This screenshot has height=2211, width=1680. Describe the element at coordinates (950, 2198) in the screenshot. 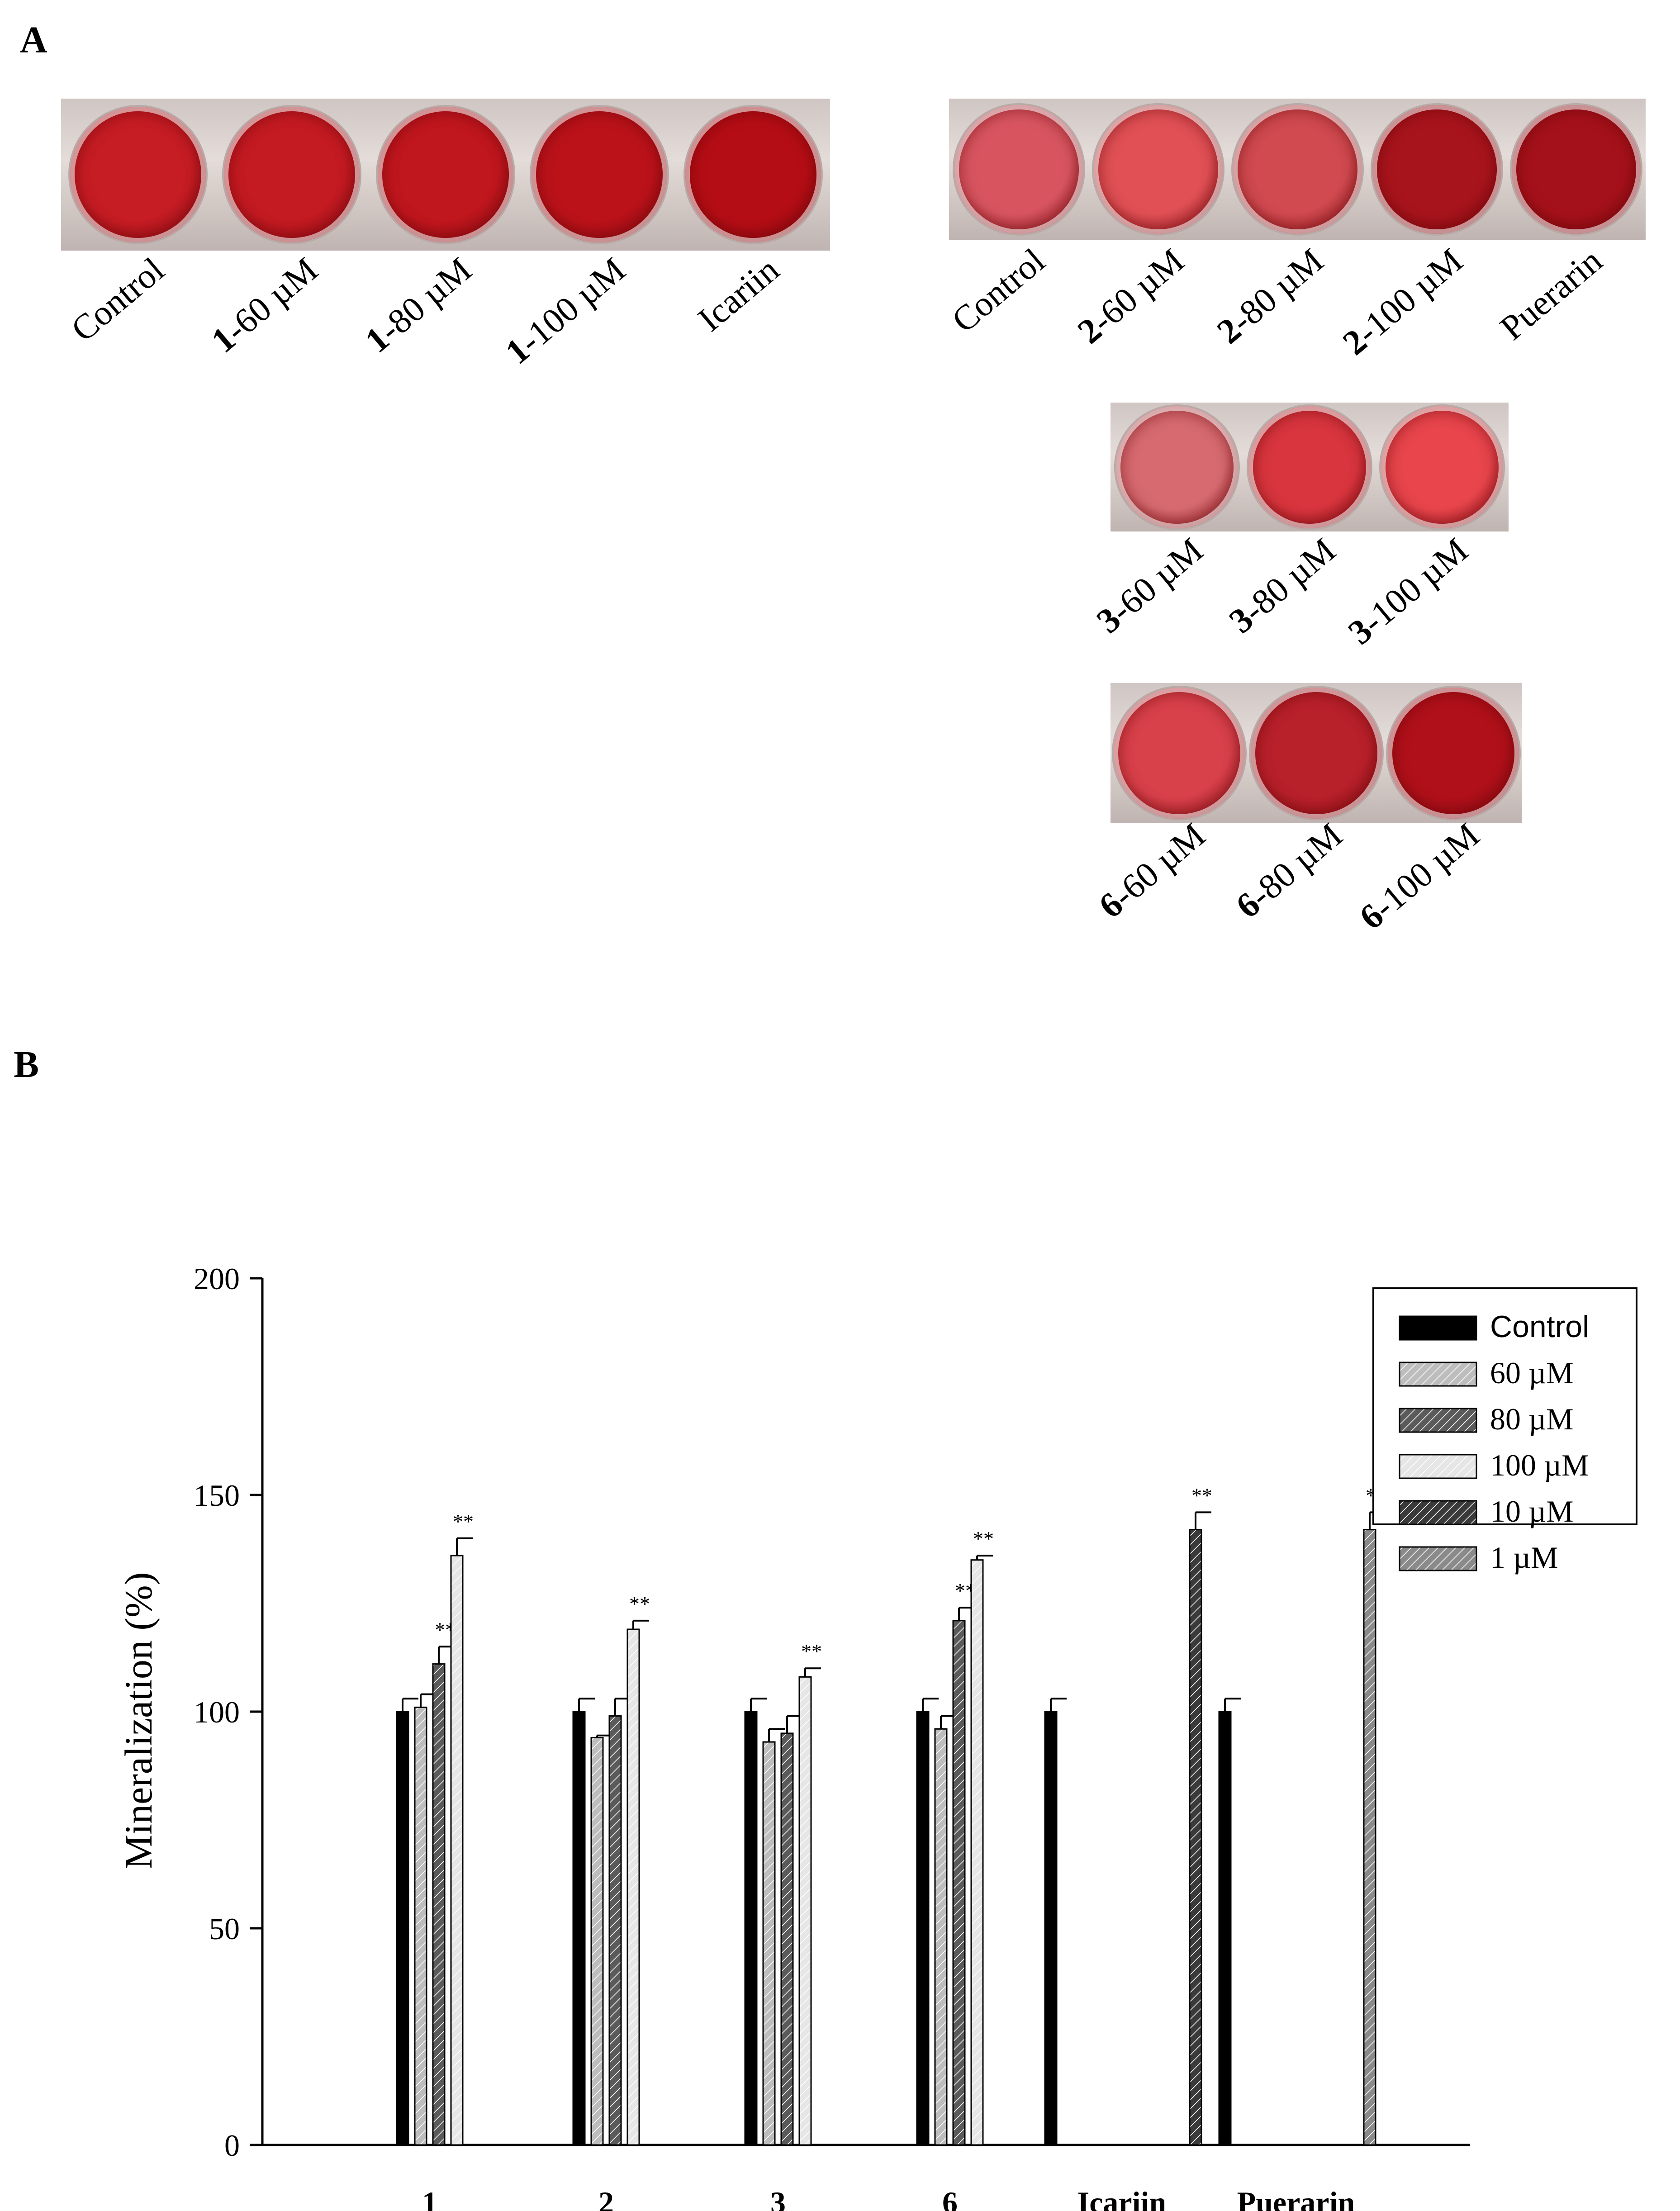

I see `x-tick-label: 6` at that location.